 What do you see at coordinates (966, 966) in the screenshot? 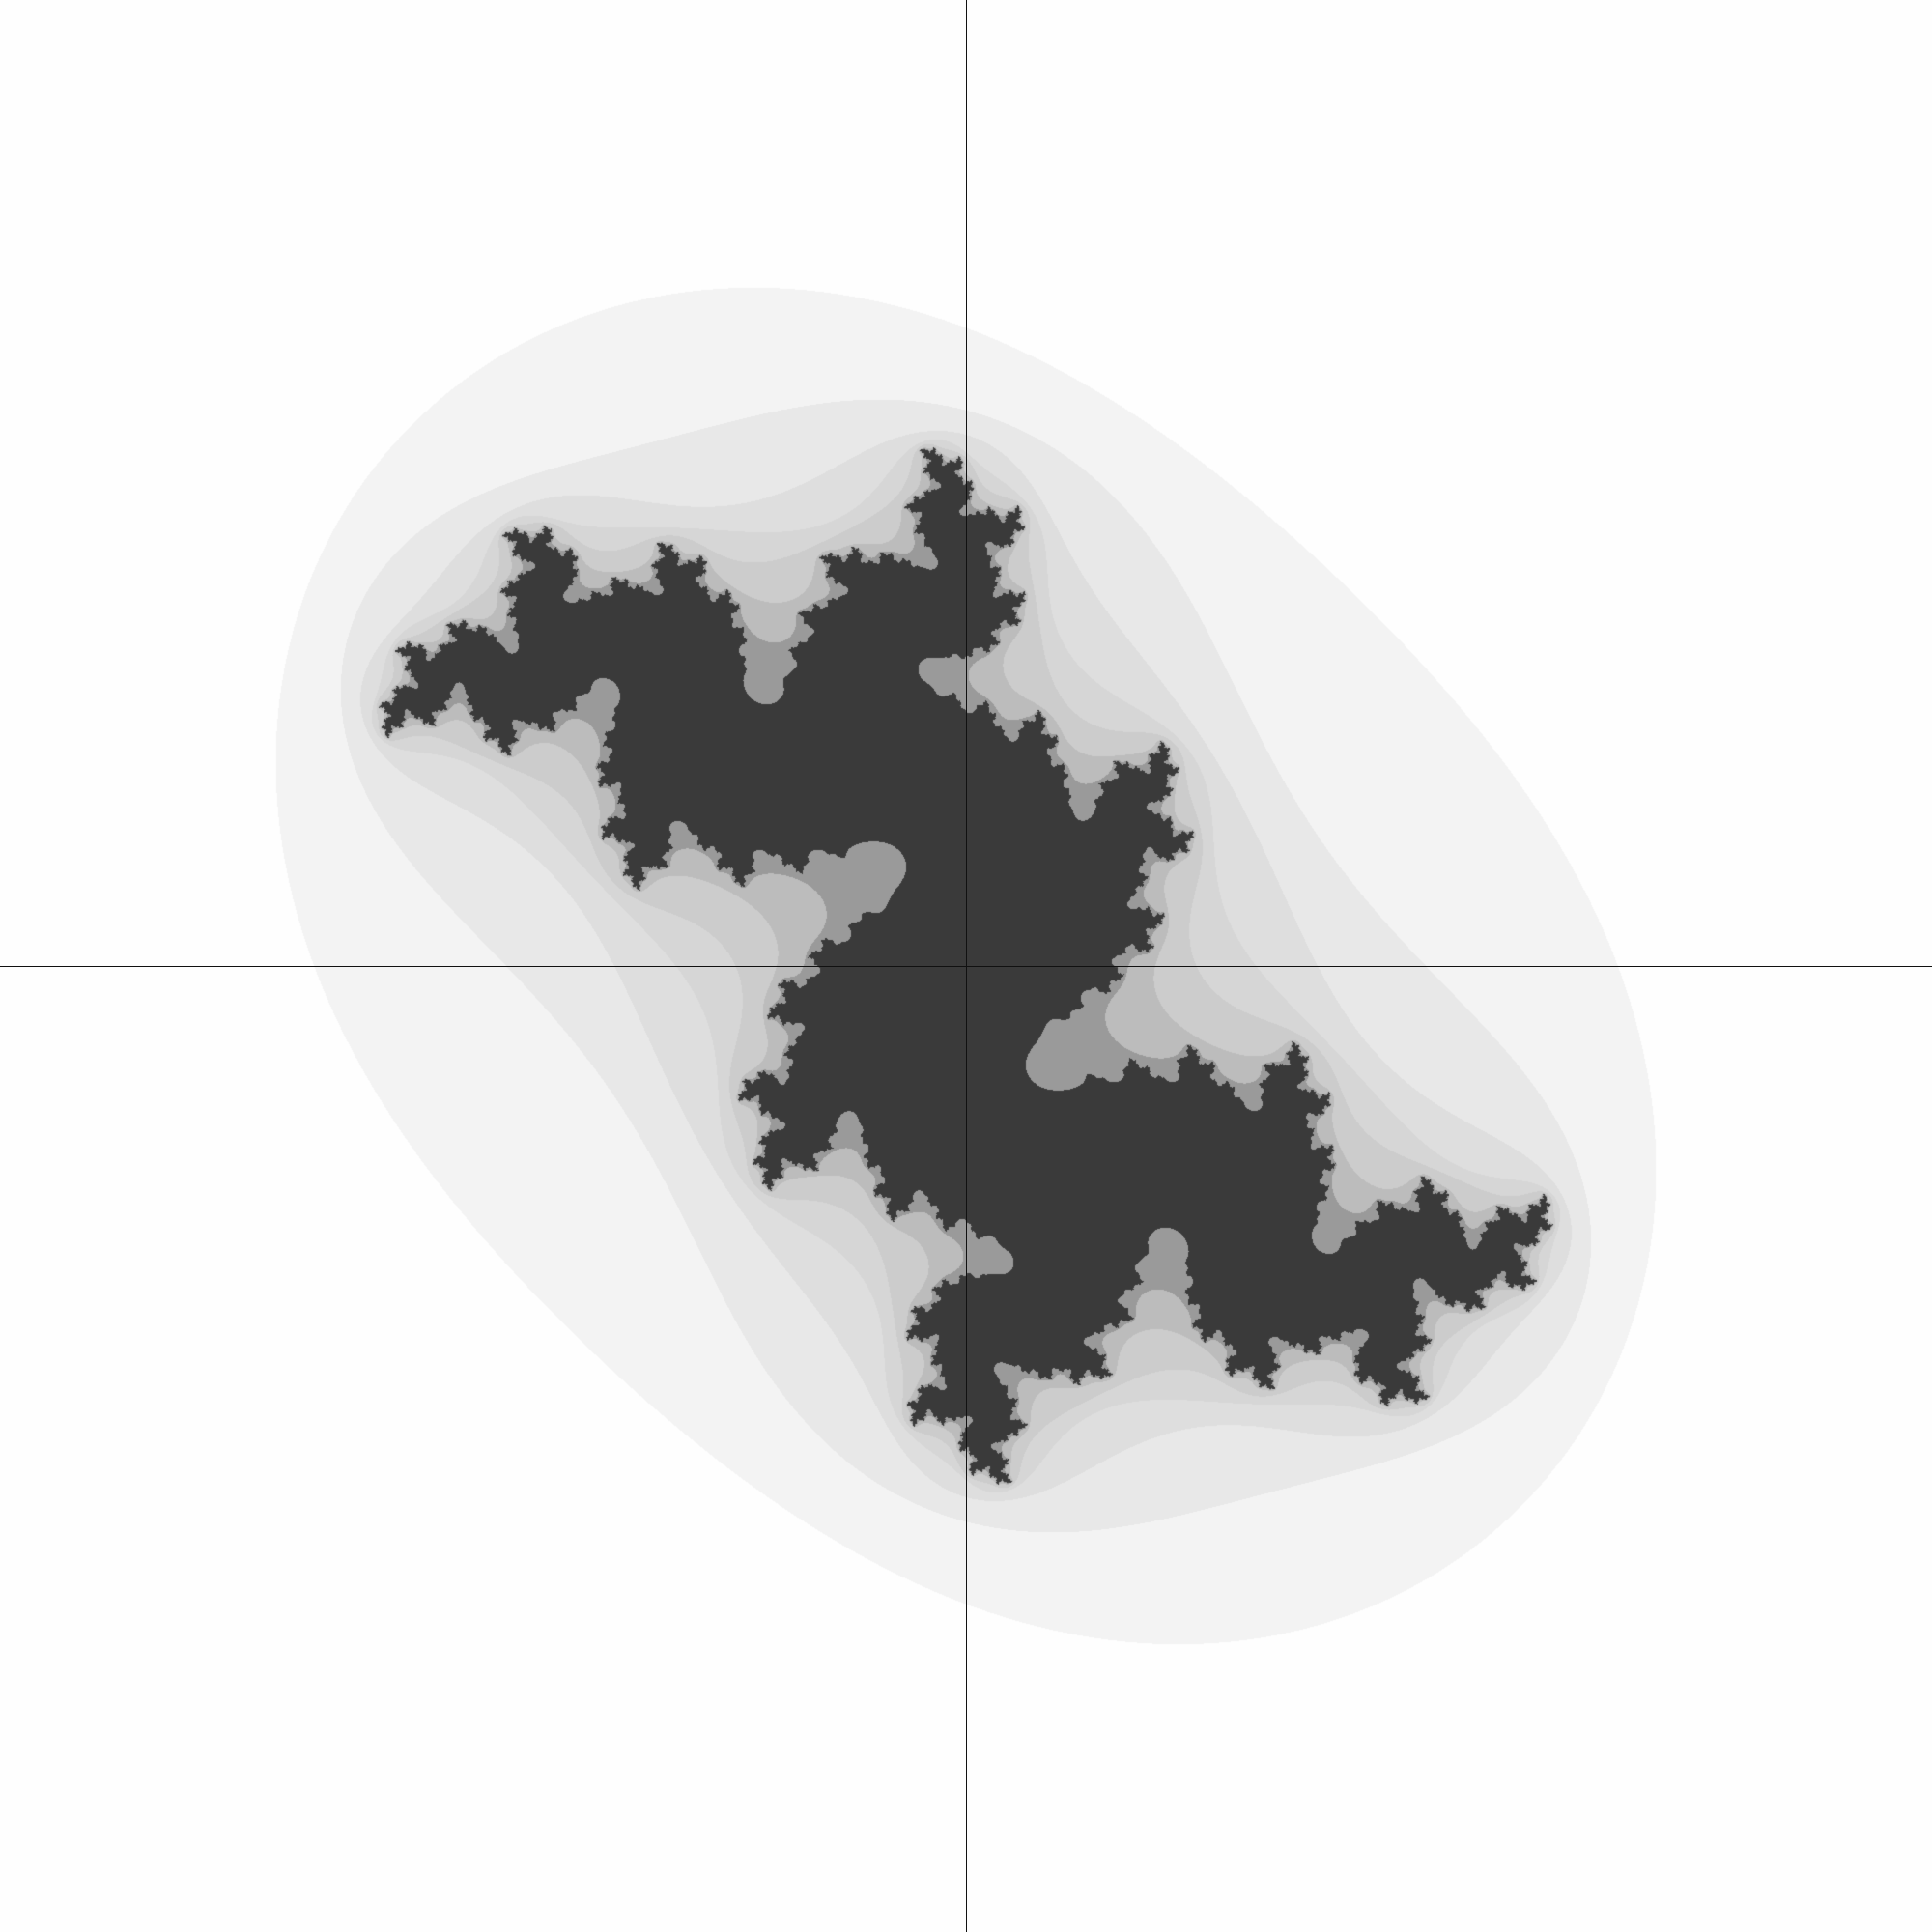
I see `vertical-axis-line` at bounding box center [966, 966].